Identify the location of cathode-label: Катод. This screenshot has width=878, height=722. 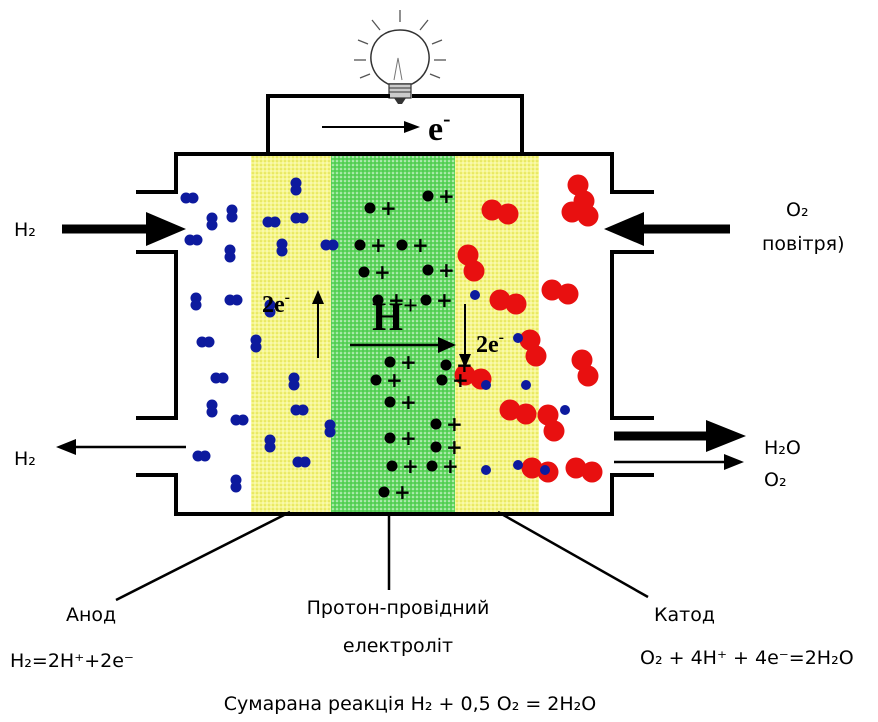
(684, 615).